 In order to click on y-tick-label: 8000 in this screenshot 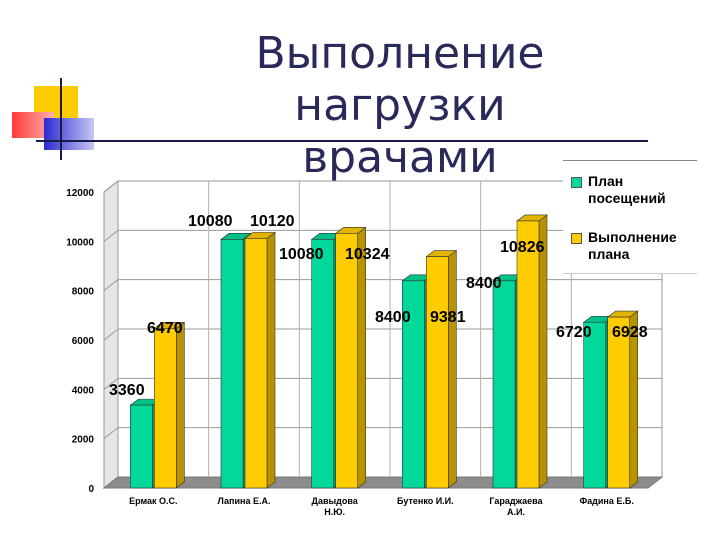, I will do `click(83, 292)`.